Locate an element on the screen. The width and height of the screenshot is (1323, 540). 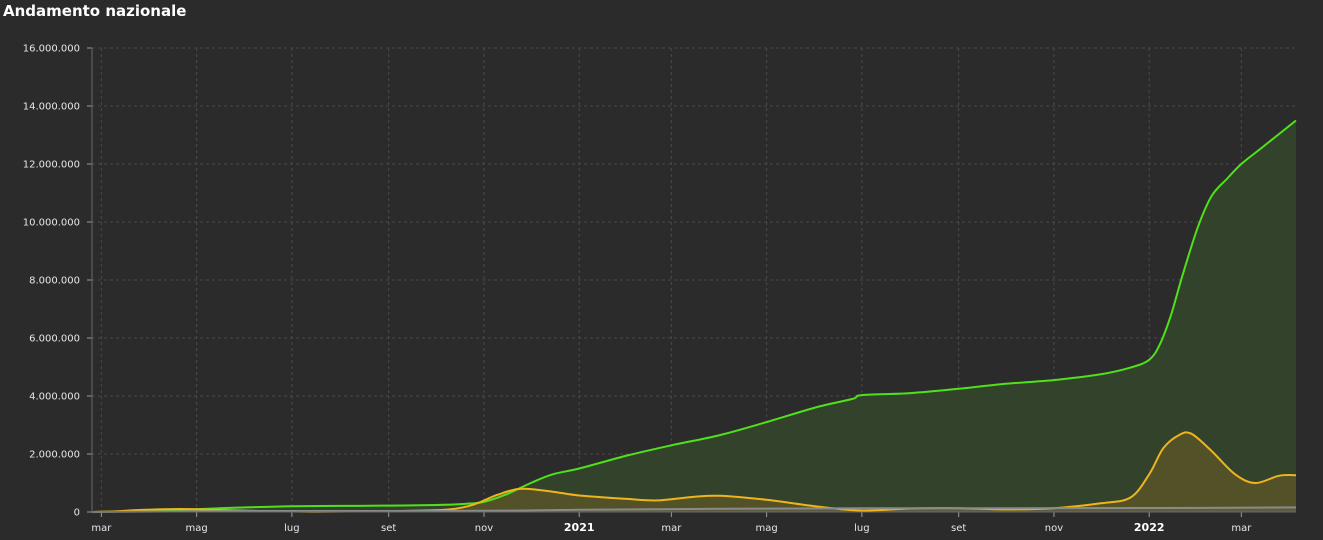
y-tick-label: 14.000.000 is located at coordinates (51, 107).